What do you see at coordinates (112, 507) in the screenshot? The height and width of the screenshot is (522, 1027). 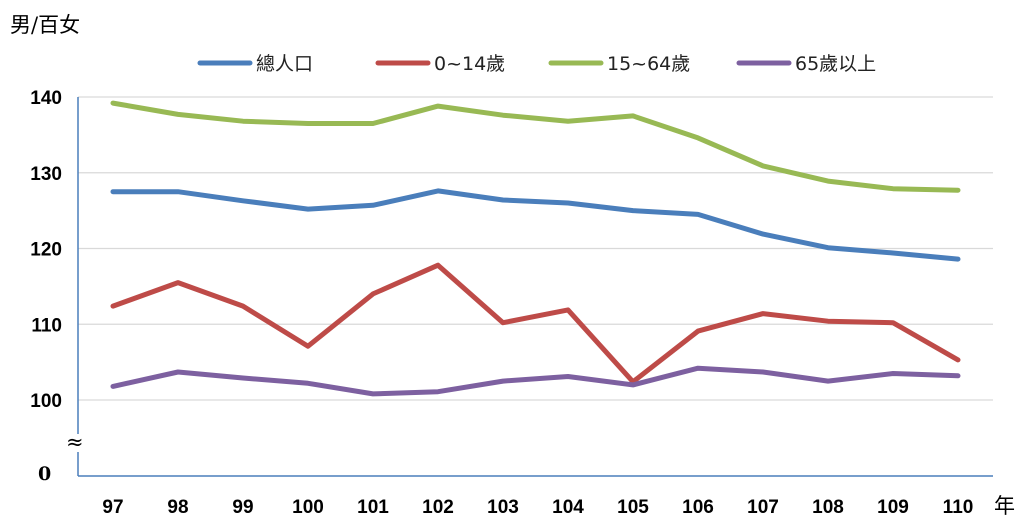 I see `x-tick-label: 97` at bounding box center [112, 507].